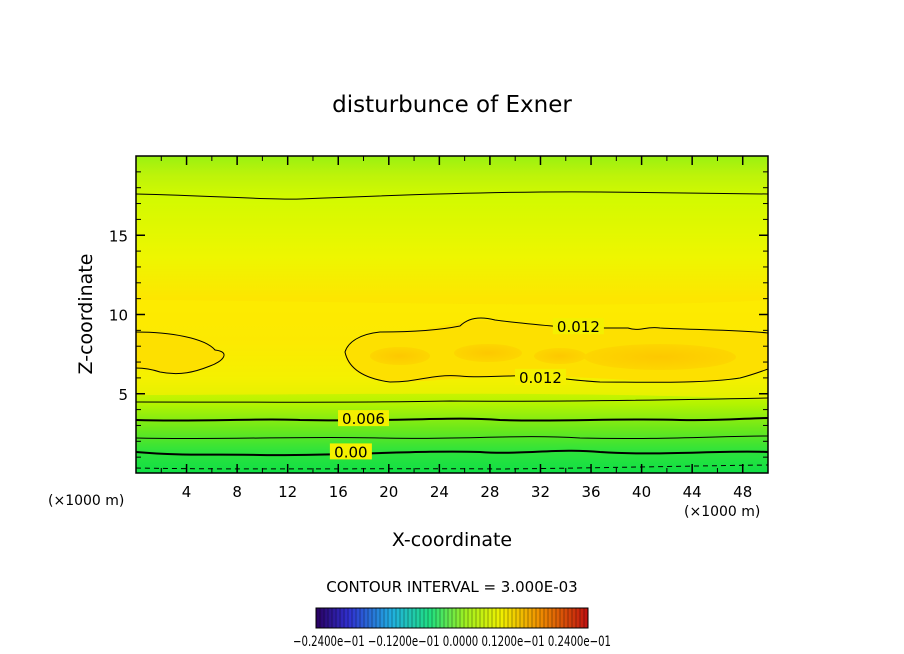 This screenshot has height=654, width=904. What do you see at coordinates (722, 512) in the screenshot?
I see `x-unit-right: (×1000 m)` at bounding box center [722, 512].